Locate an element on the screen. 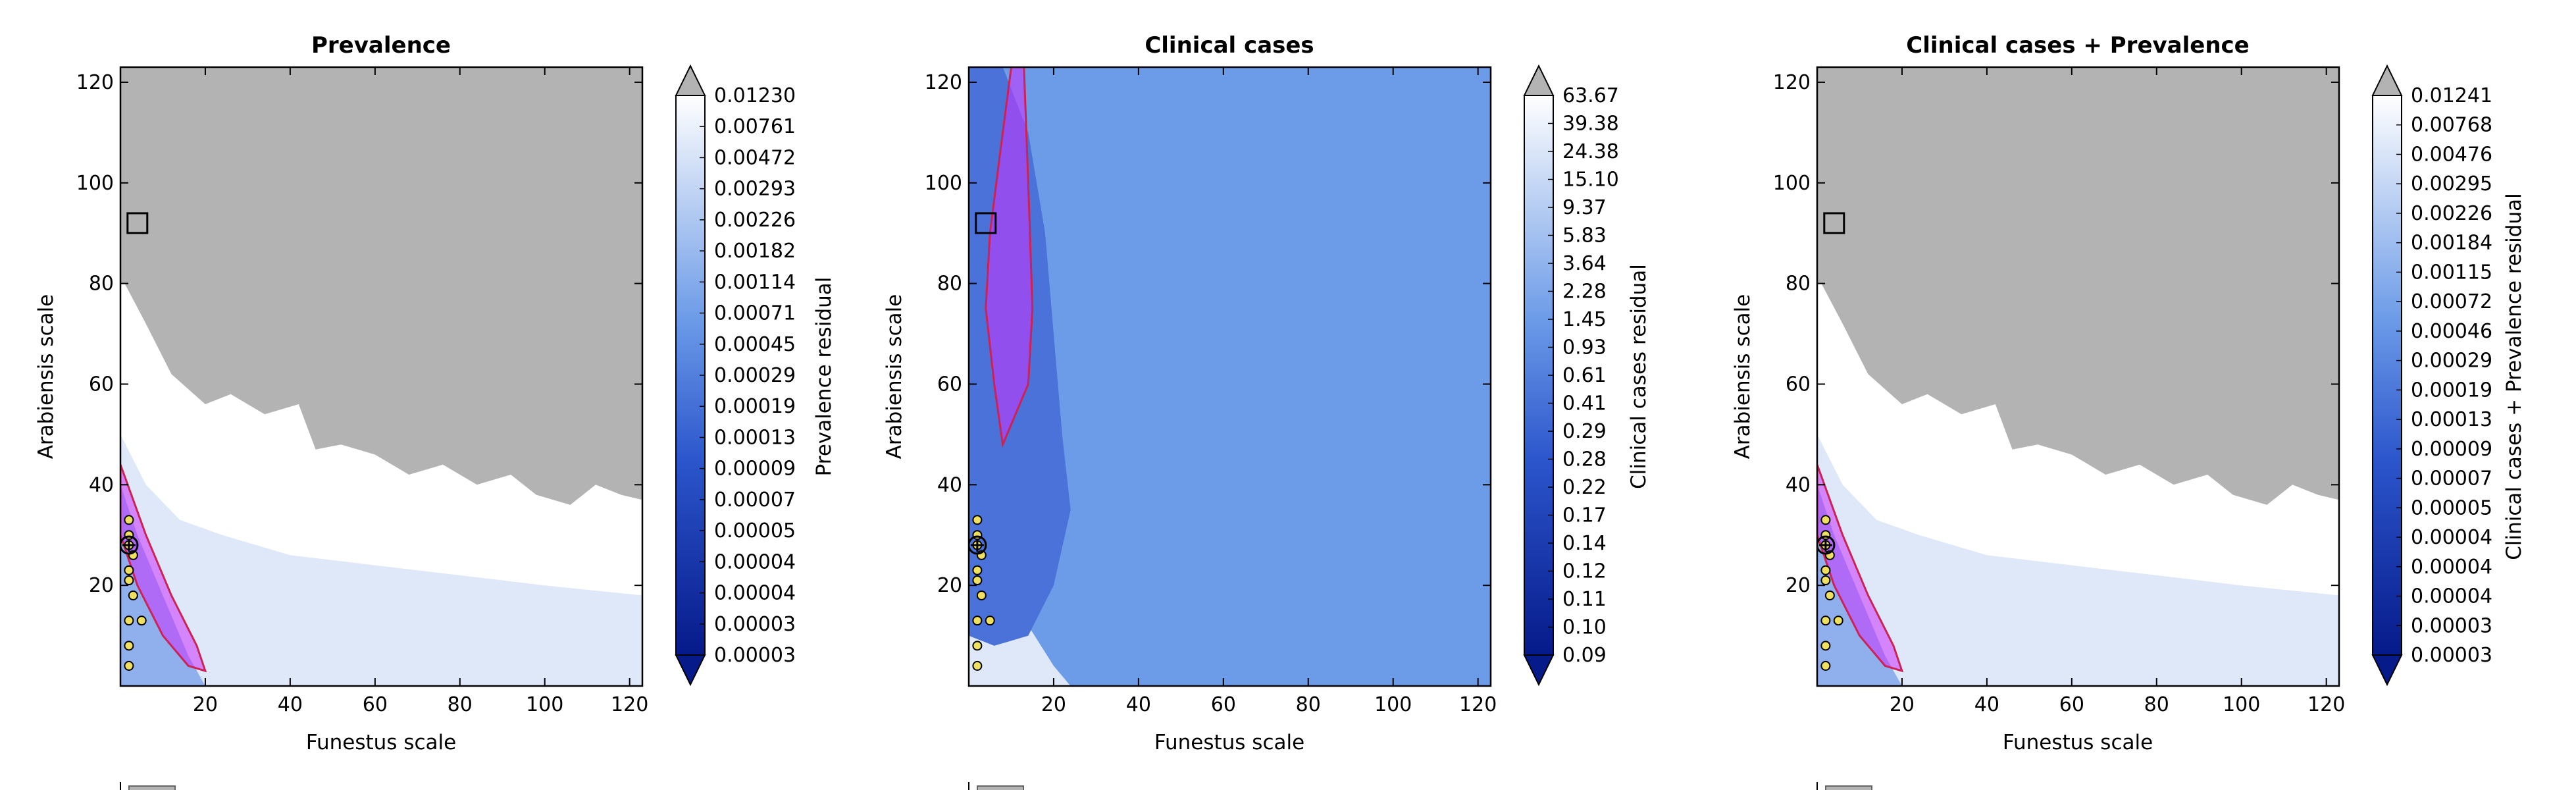 The width and height of the screenshot is (2576, 790). colorbar-tick-label: 0.00013 is located at coordinates (755, 437).